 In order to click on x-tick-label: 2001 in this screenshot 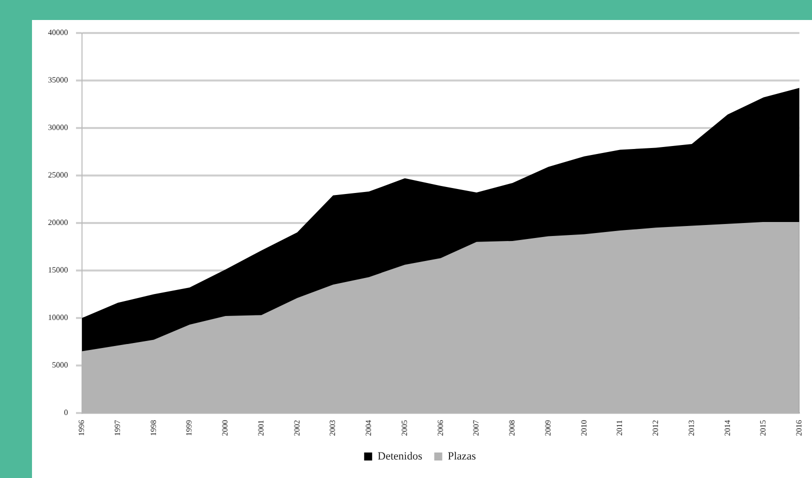, I will do `click(261, 428)`.